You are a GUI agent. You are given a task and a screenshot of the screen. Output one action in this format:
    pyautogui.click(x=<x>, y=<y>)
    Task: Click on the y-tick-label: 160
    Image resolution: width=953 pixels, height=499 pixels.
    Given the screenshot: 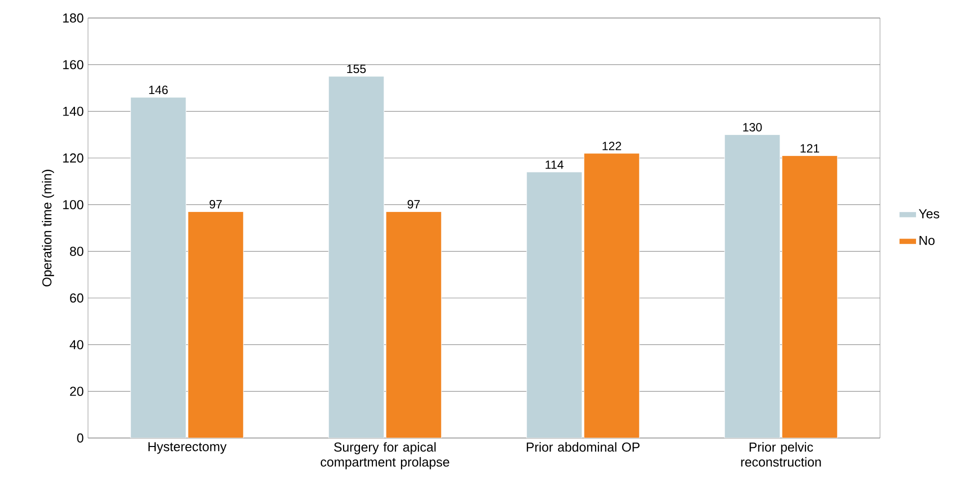 What is the action you would take?
    pyautogui.click(x=73, y=65)
    